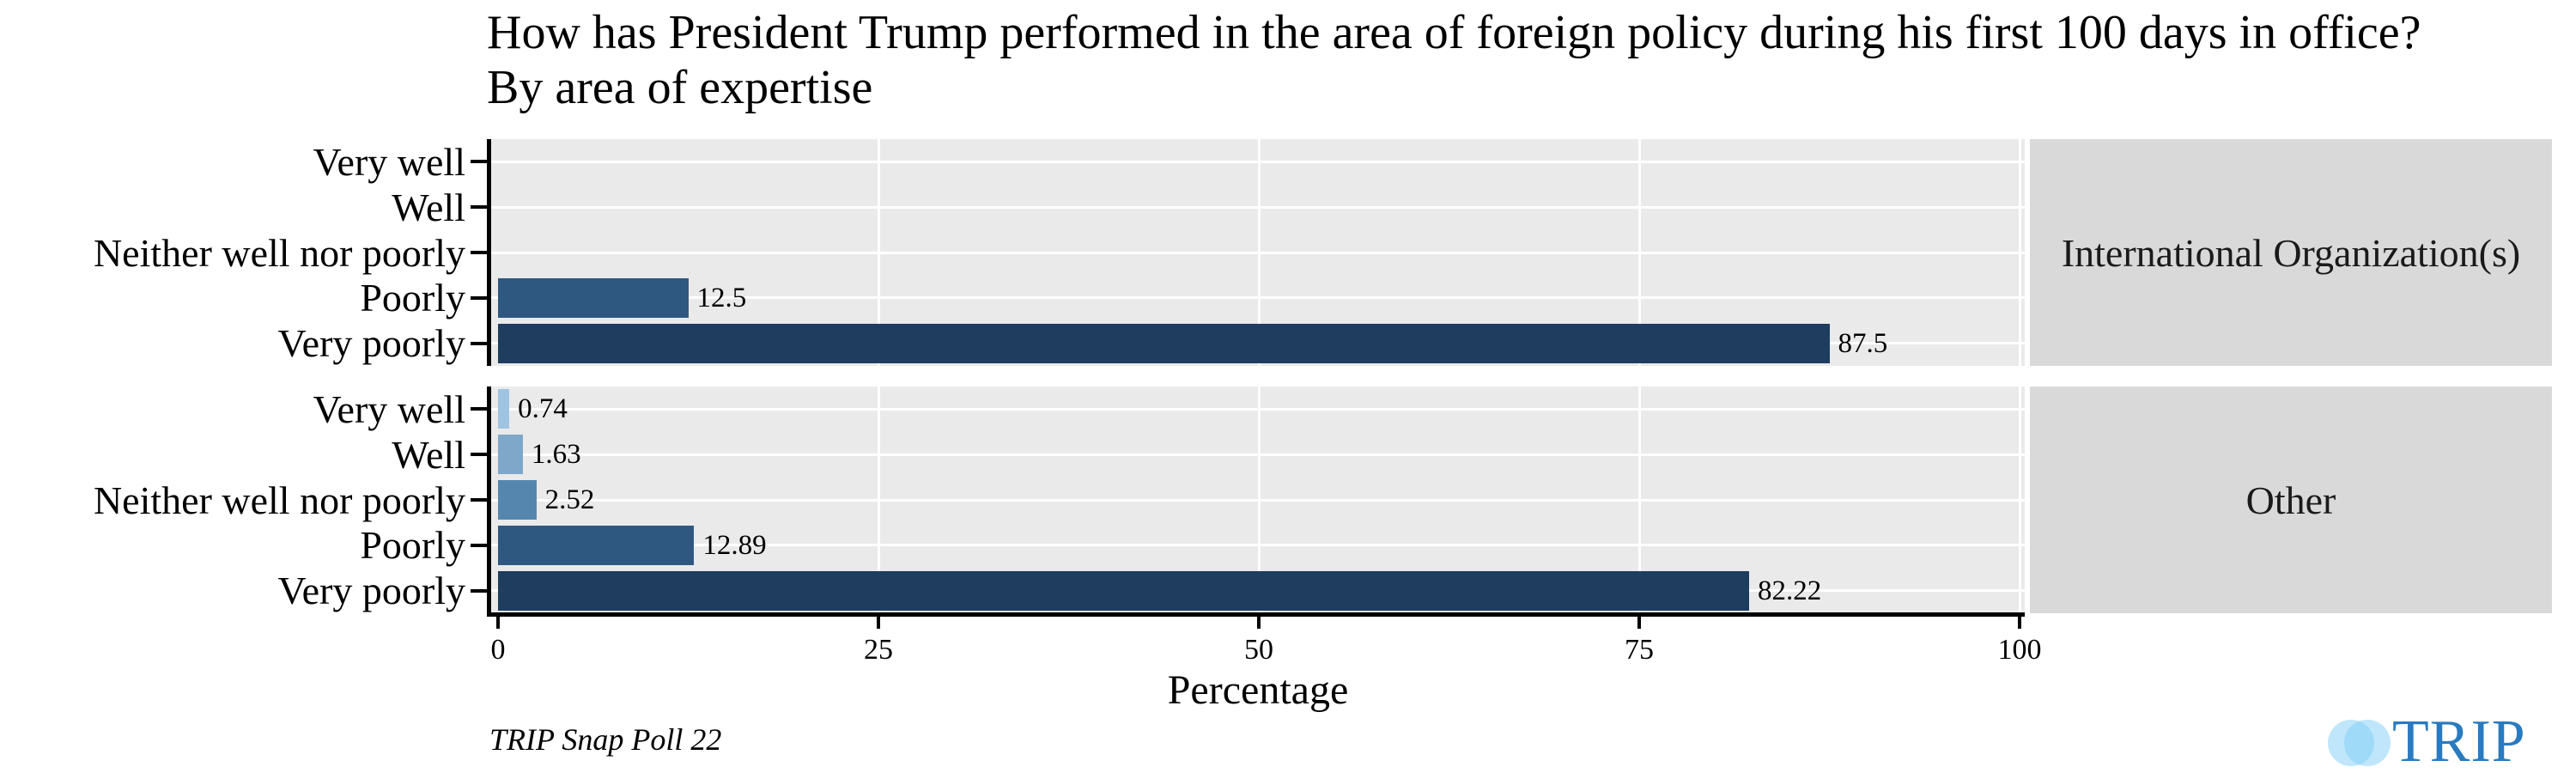  I want to click on bar-value-label: 12.89, so click(735, 545).